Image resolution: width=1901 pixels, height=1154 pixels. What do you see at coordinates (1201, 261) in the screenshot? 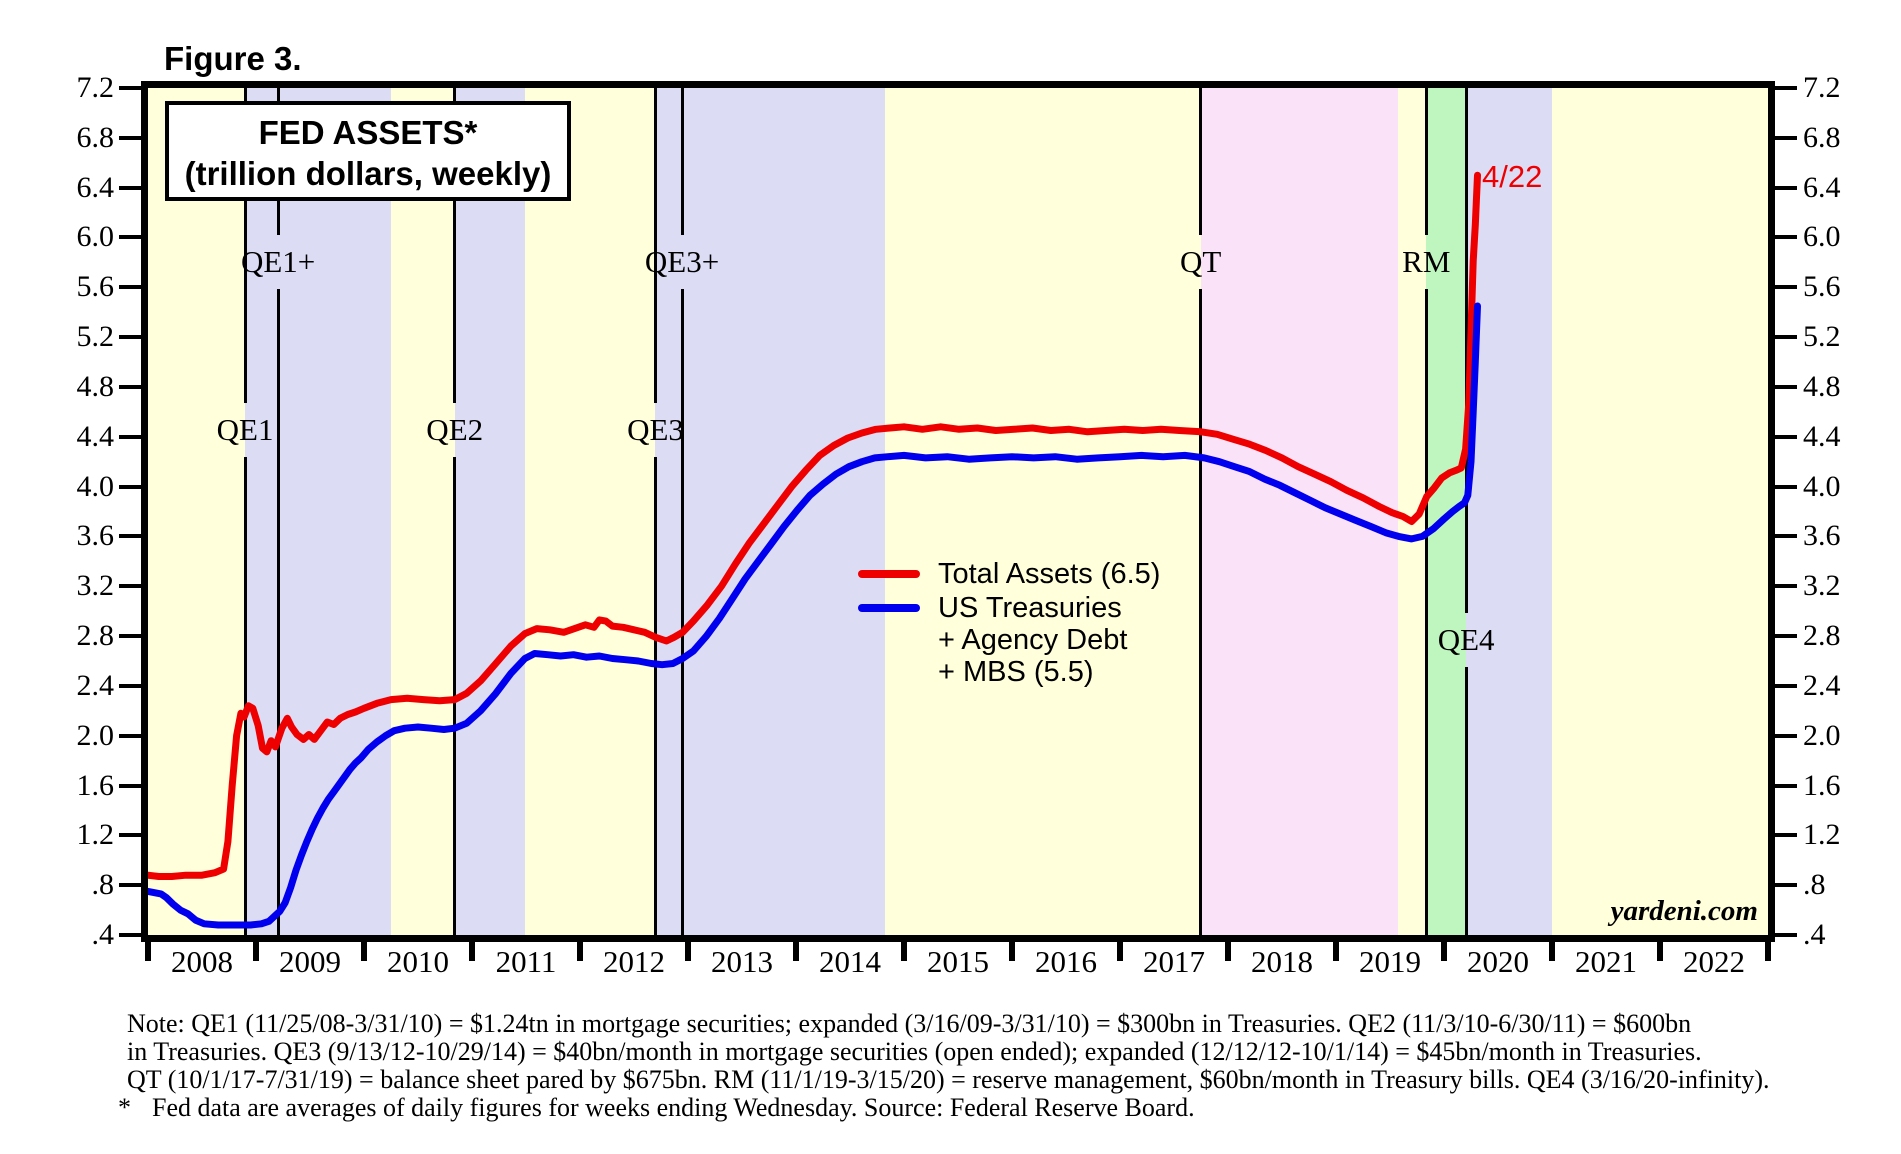
I see `event-label-QT: QT` at bounding box center [1201, 261].